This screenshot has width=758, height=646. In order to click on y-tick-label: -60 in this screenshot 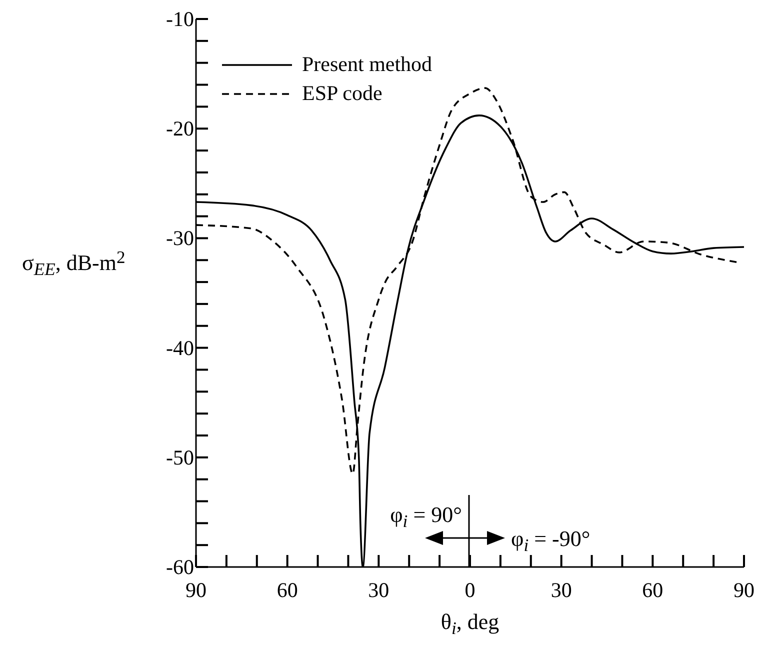, I will do `click(180, 567)`.